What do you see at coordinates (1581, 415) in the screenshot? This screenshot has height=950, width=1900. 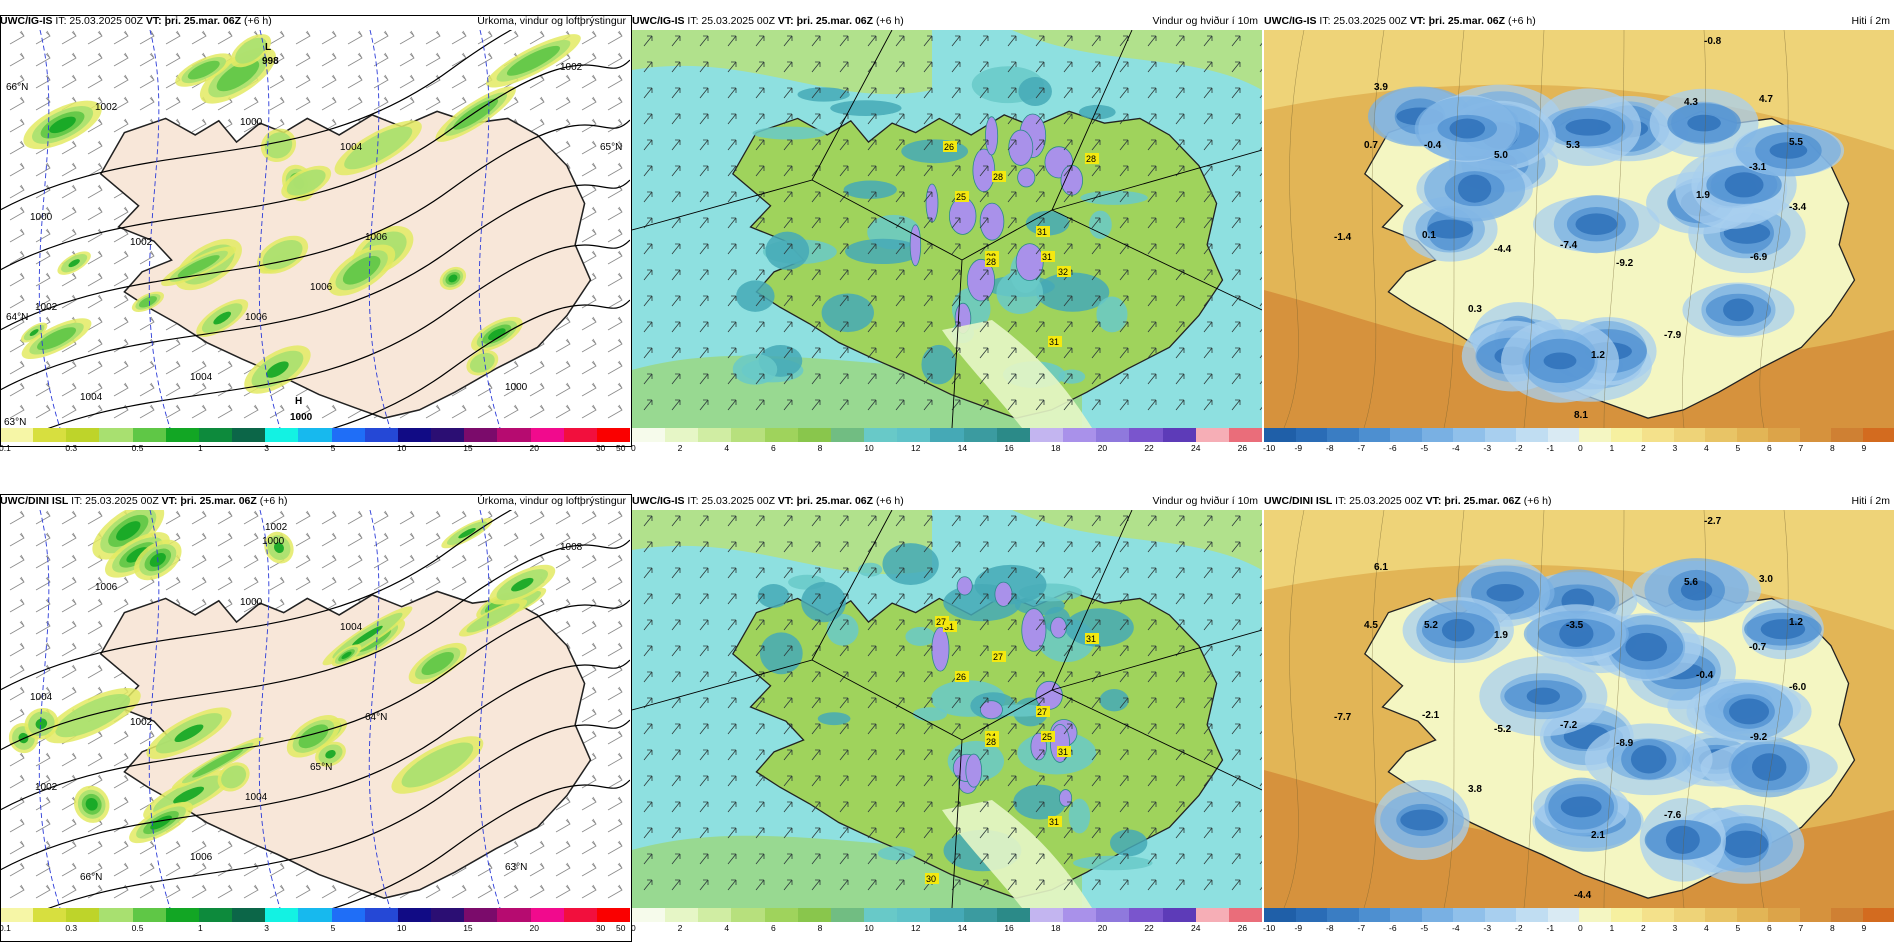 I see `temp-label: 8.1` at bounding box center [1581, 415].